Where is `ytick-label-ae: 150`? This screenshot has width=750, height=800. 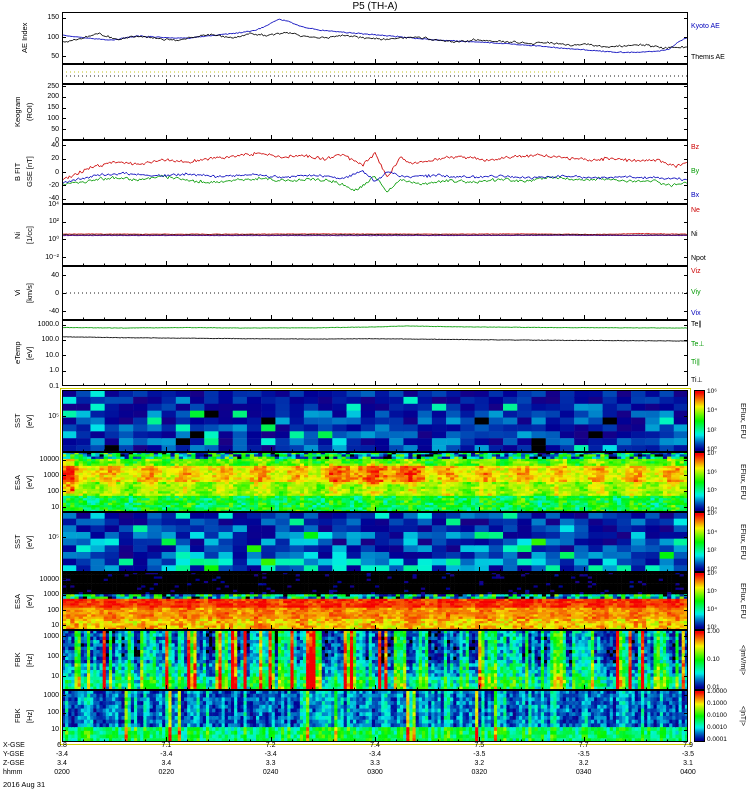
ytick-label-ae: 150 is located at coordinates (53, 18).